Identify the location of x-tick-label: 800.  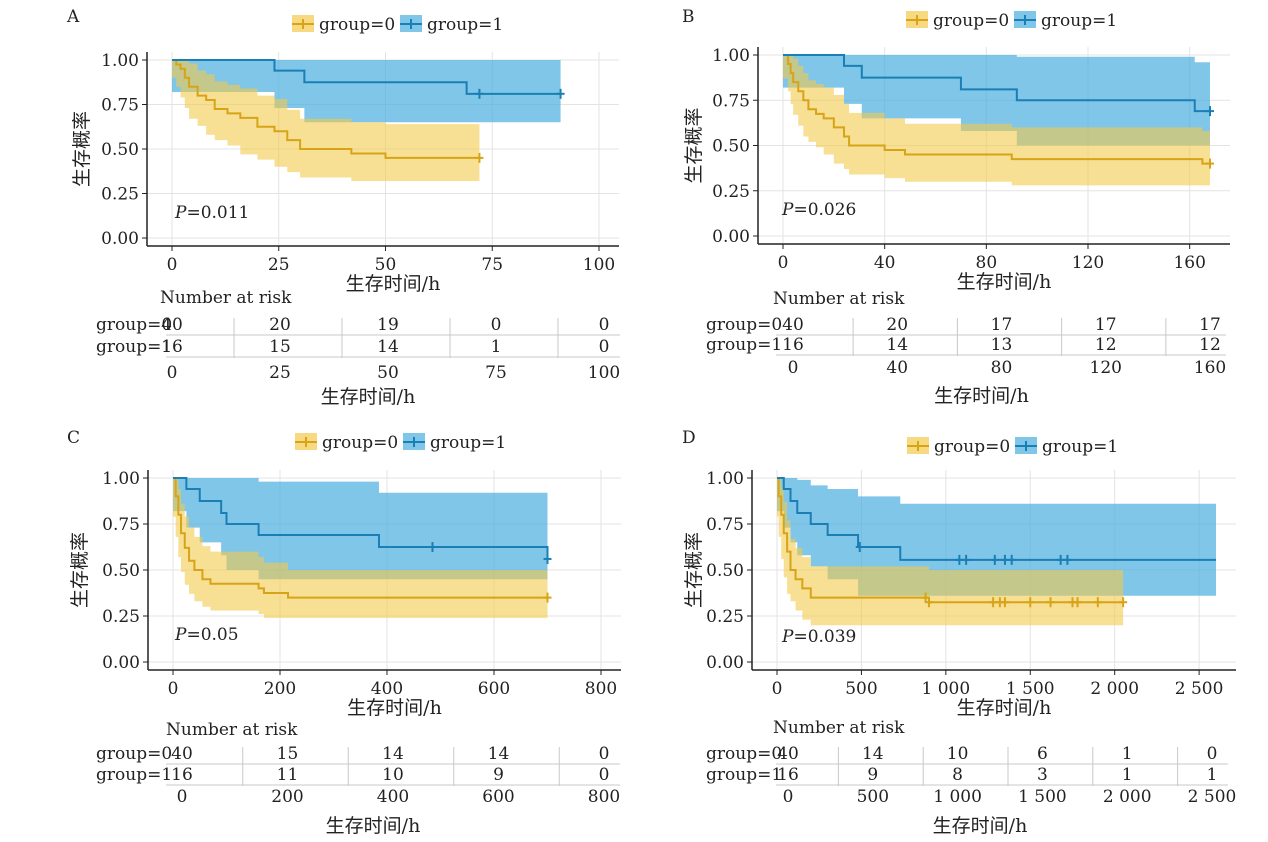
(601, 689).